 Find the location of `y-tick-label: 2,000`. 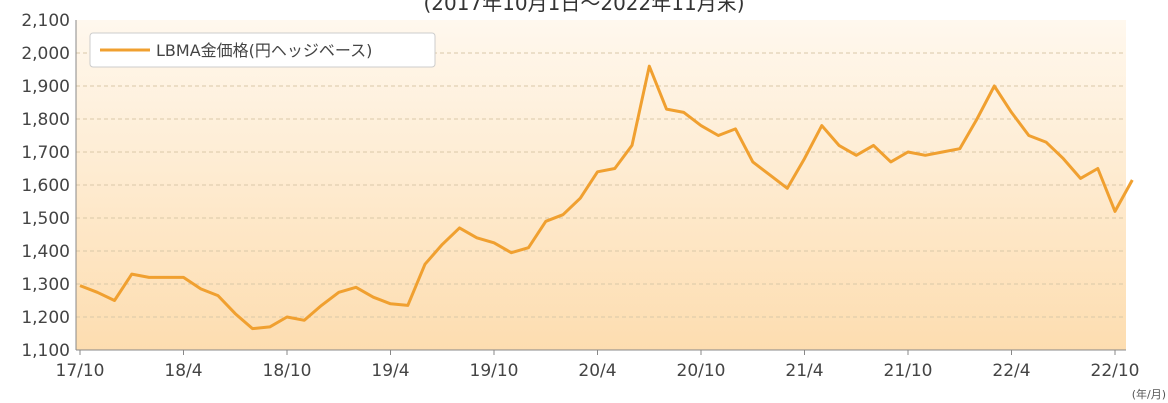

y-tick-label: 2,000 is located at coordinates (45, 54).